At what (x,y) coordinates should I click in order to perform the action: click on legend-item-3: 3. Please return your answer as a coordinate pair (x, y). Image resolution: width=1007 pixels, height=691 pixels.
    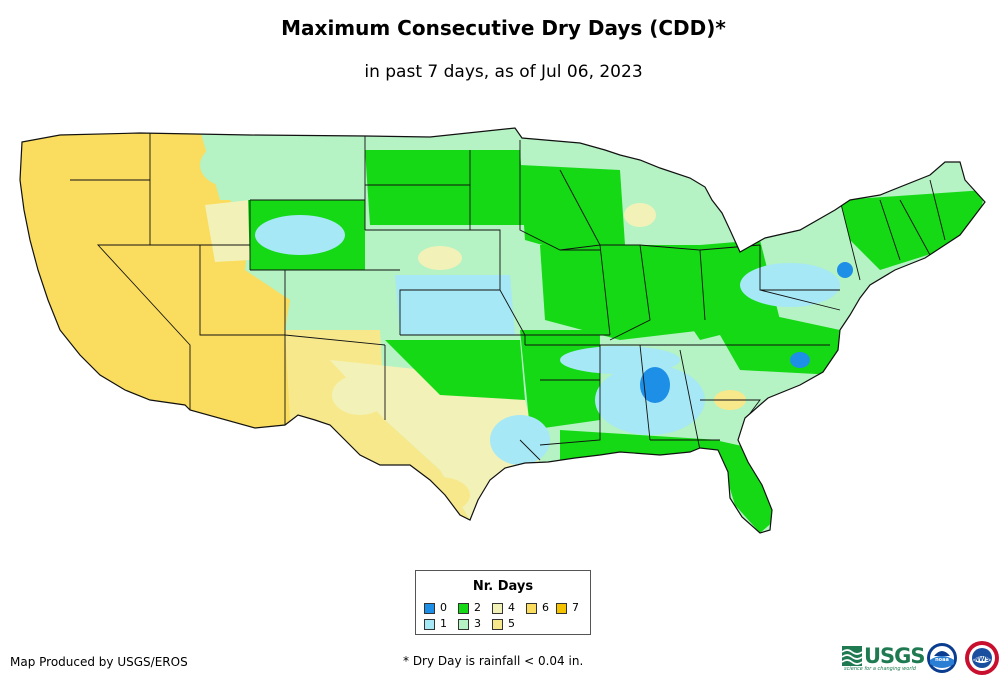
    Looking at the image, I should click on (469, 624).